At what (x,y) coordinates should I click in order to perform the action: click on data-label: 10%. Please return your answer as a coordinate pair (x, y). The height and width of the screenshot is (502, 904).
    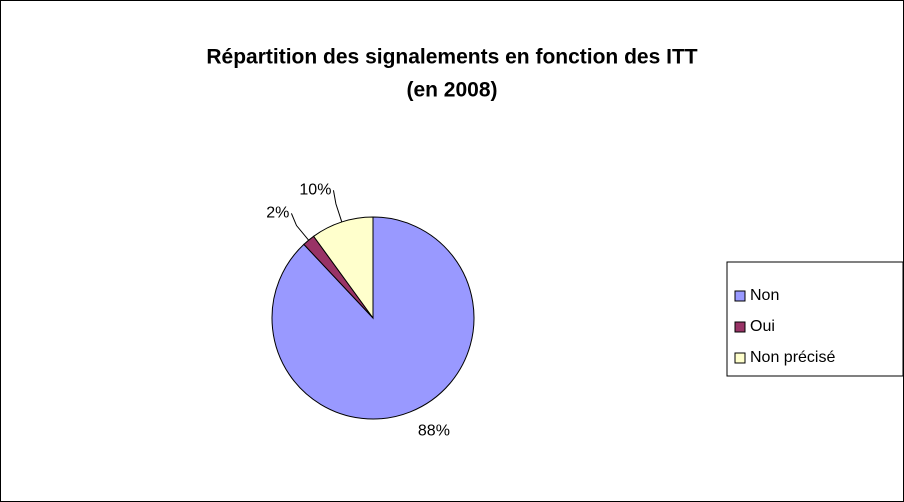
    Looking at the image, I should click on (315, 189).